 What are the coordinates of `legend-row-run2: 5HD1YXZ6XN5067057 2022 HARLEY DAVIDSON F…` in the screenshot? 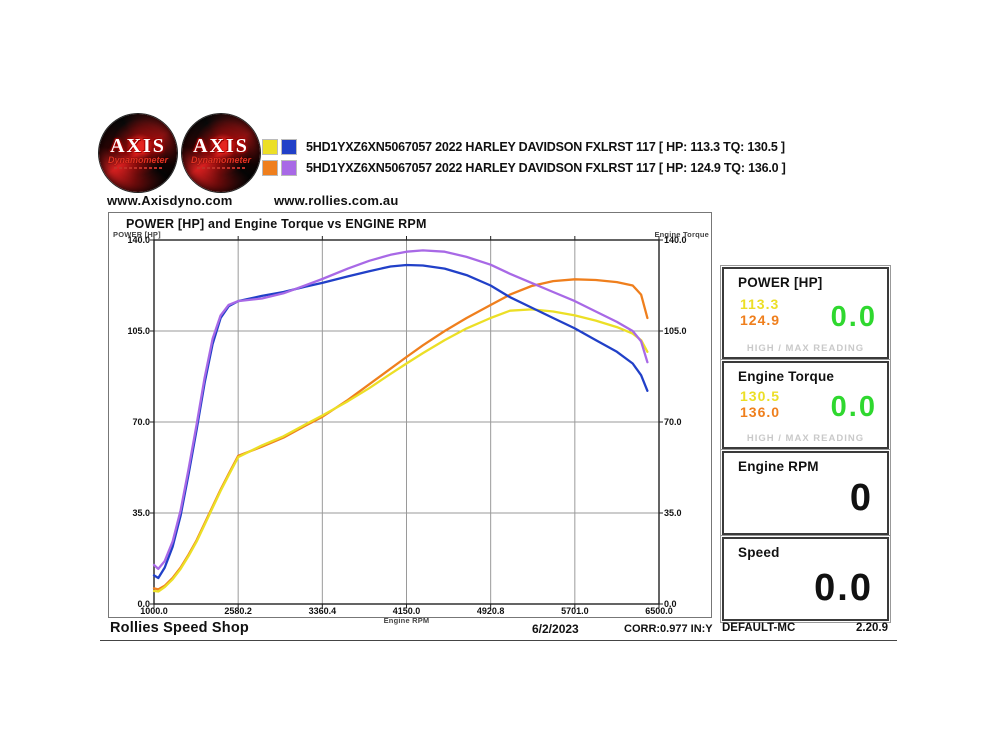 It's located at (524, 167).